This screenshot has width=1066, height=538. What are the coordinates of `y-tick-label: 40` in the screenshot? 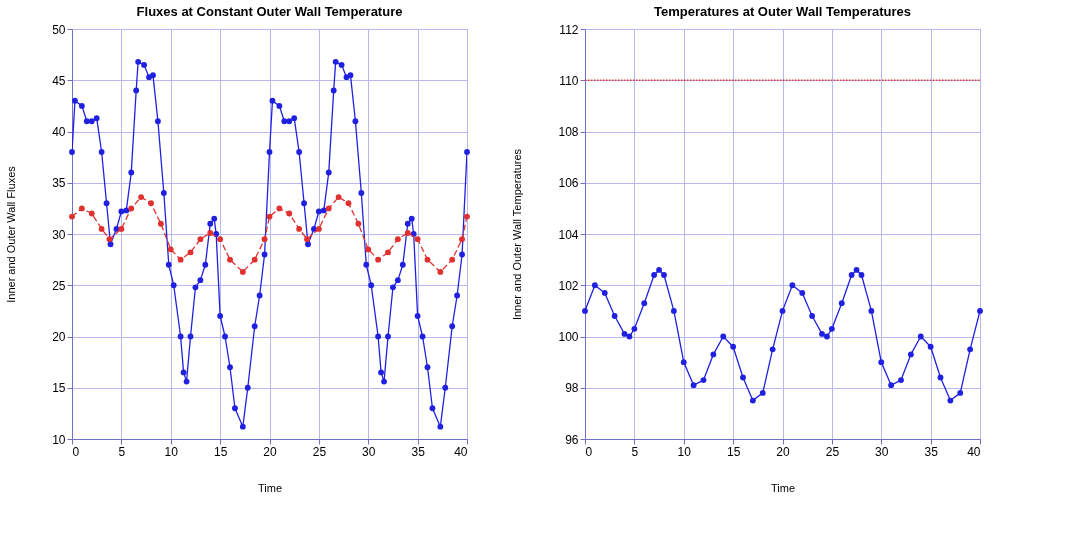 It's located at (59, 132).